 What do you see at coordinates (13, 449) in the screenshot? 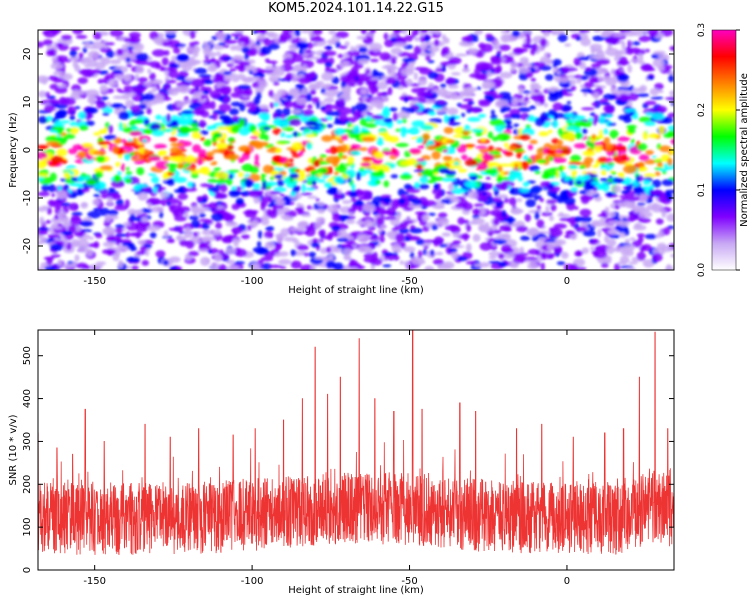
I see `snr-y-axis-label: SNR (10 * v/v)` at bounding box center [13, 449].